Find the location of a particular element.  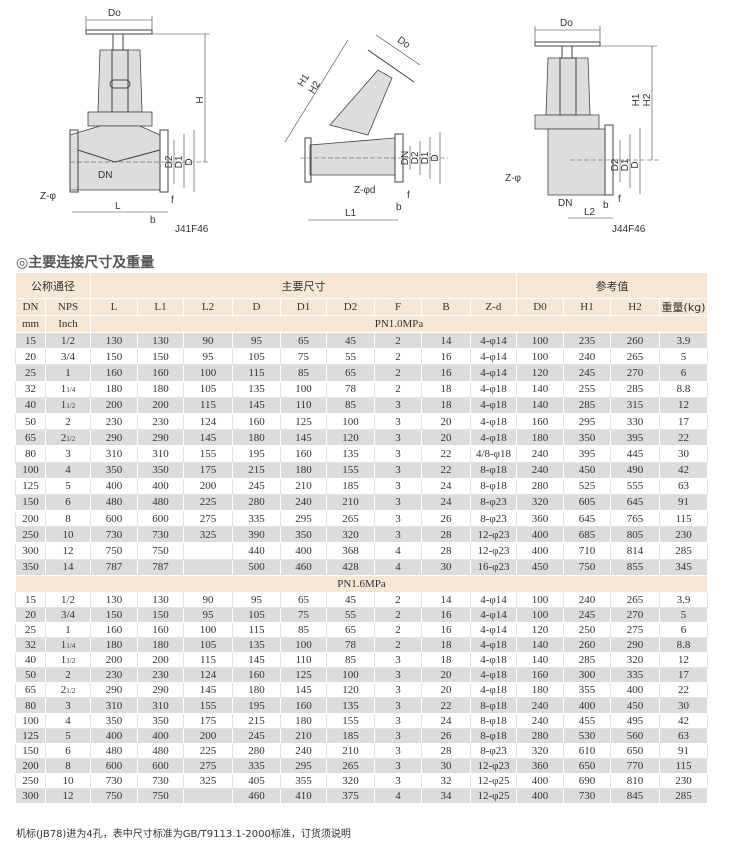

table-cell: 100 is located at coordinates (208, 630).